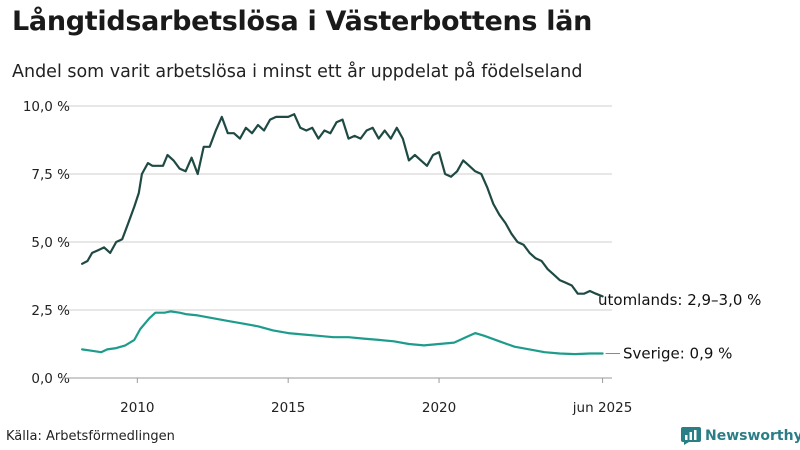 Image resolution: width=800 pixels, height=450 pixels. I want to click on y-tick-label: 5,0 %, so click(50, 243).